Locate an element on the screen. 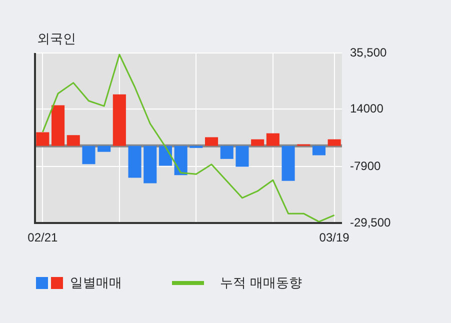  y-tick-label: 14000 is located at coordinates (367, 109).